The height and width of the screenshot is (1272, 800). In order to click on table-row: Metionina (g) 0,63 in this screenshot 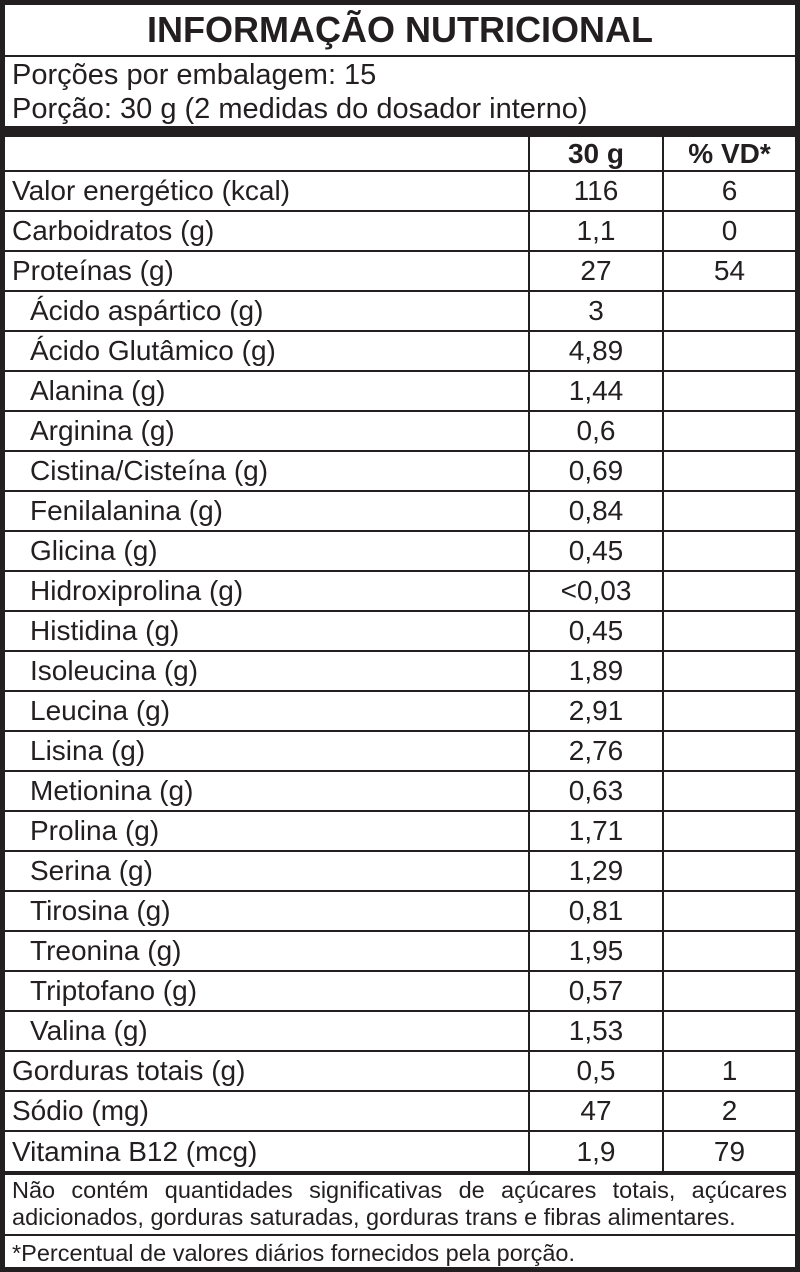, I will do `click(400, 790)`.